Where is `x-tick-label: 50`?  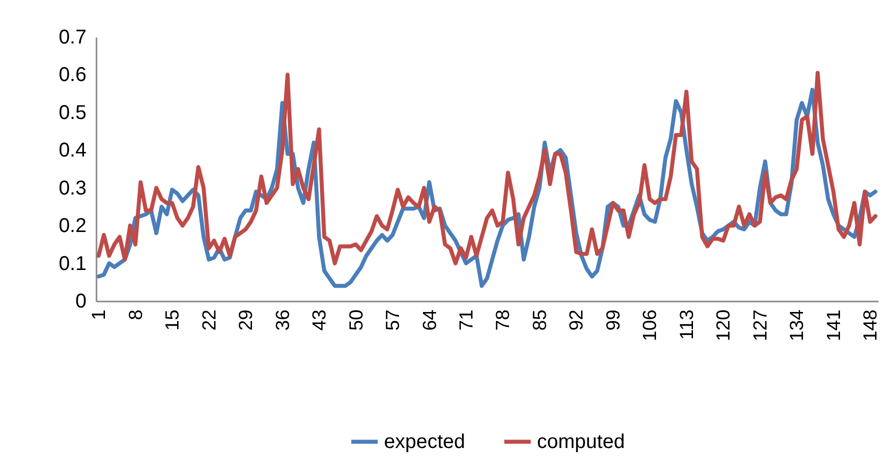
x-tick-label: 50 is located at coordinates (357, 320).